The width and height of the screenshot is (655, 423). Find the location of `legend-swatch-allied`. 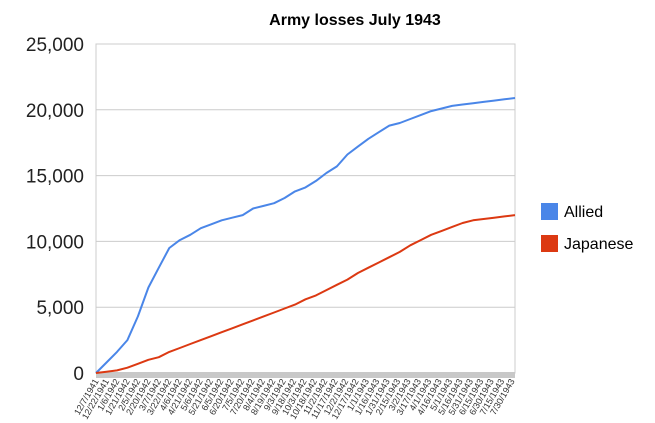

legend-swatch-allied is located at coordinates (549, 211).